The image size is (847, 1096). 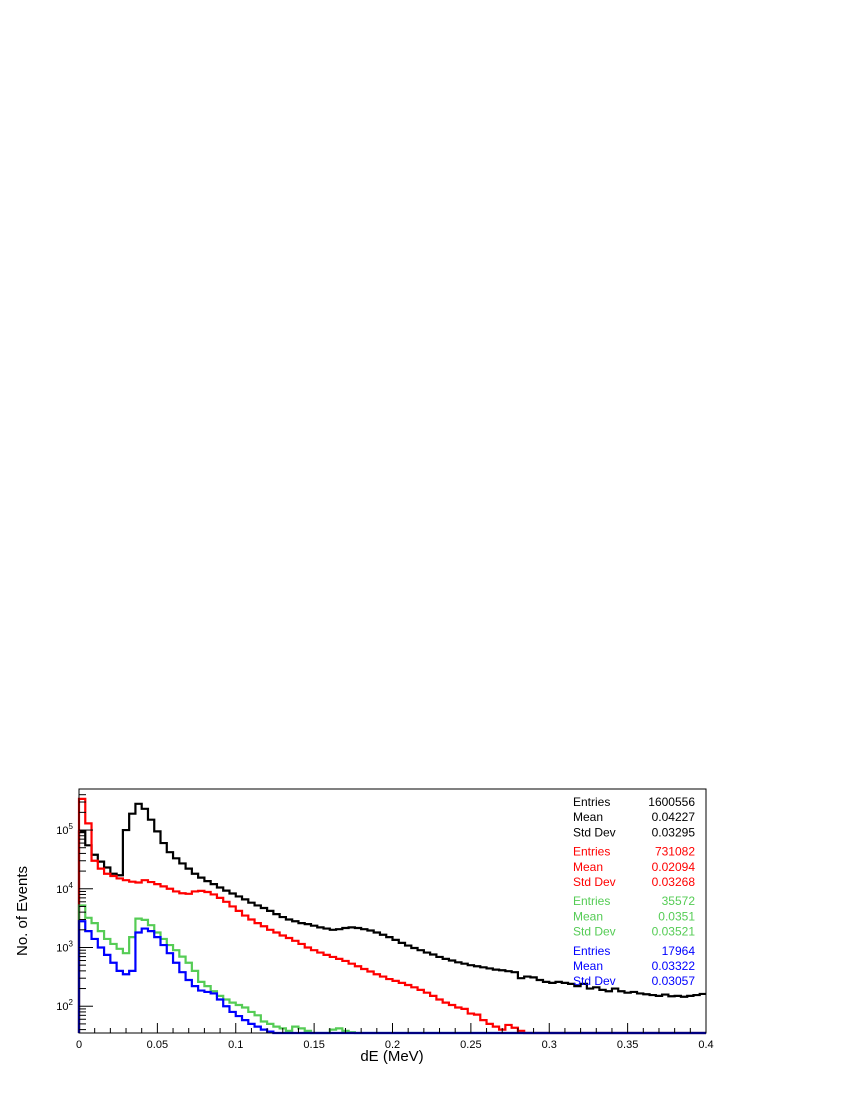 What do you see at coordinates (705, 1045) in the screenshot?
I see `x-tick-label: 0.4` at bounding box center [705, 1045].